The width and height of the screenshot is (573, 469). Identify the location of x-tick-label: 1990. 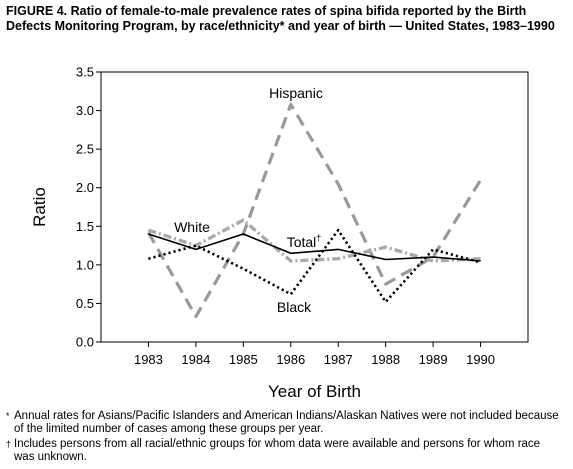
(480, 359).